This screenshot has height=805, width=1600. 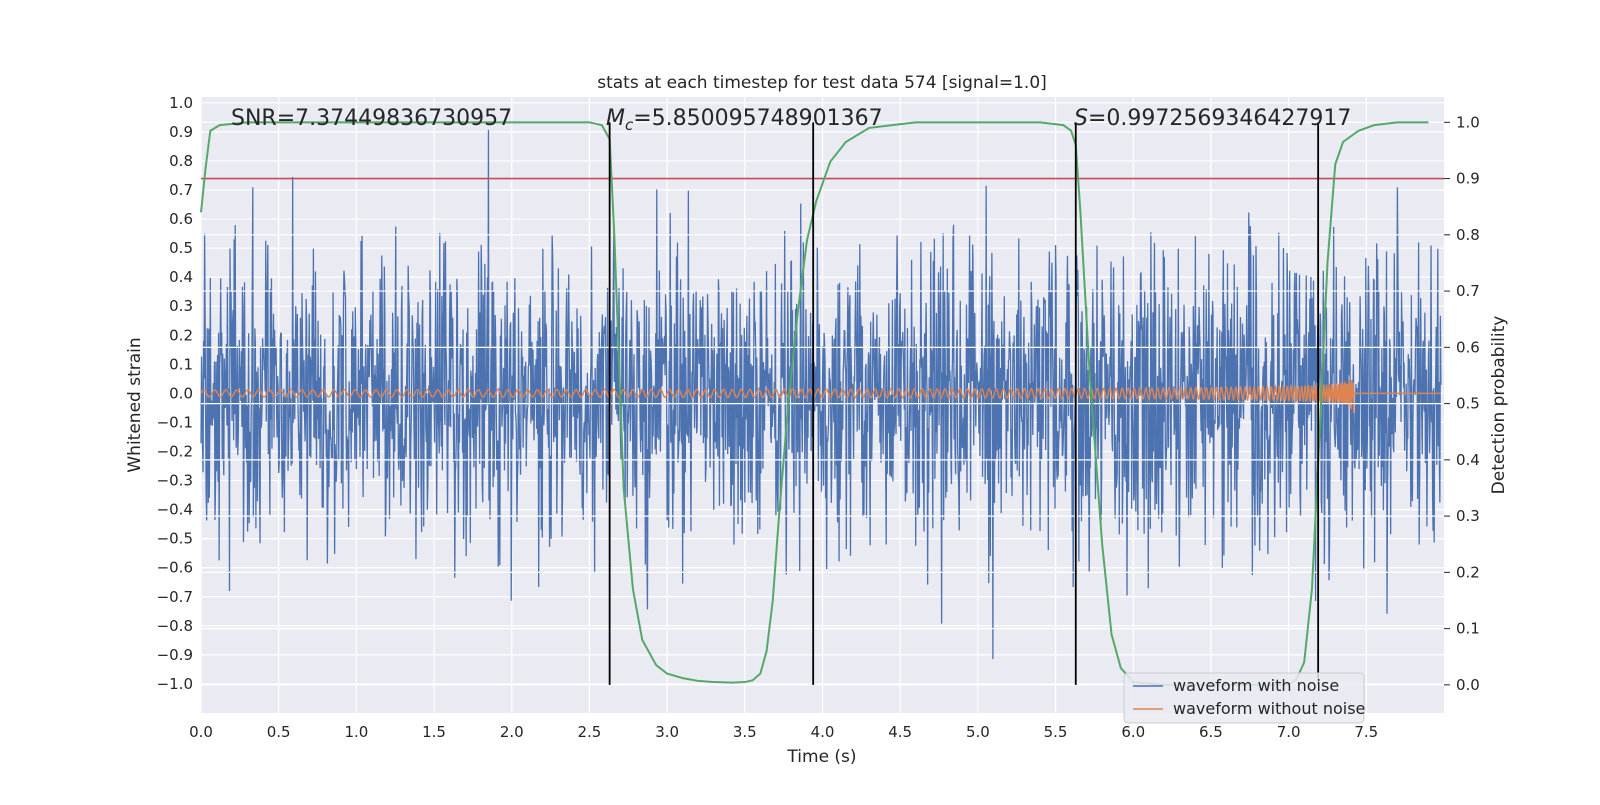 What do you see at coordinates (175, 539) in the screenshot?
I see `y-left-tick-label: −0.5` at bounding box center [175, 539].